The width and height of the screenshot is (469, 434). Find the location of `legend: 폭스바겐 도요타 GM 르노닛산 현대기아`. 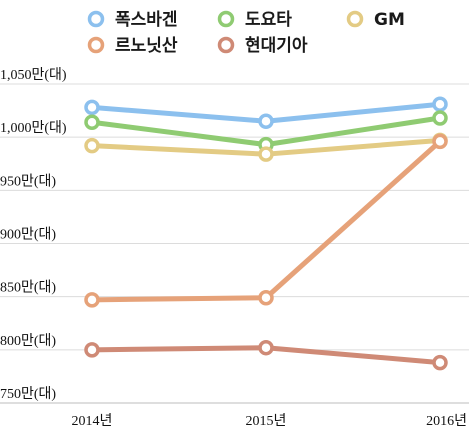

legend: 폭스바겐 도요타 GM 르노닛산 현대기아 is located at coordinates (246, 33).